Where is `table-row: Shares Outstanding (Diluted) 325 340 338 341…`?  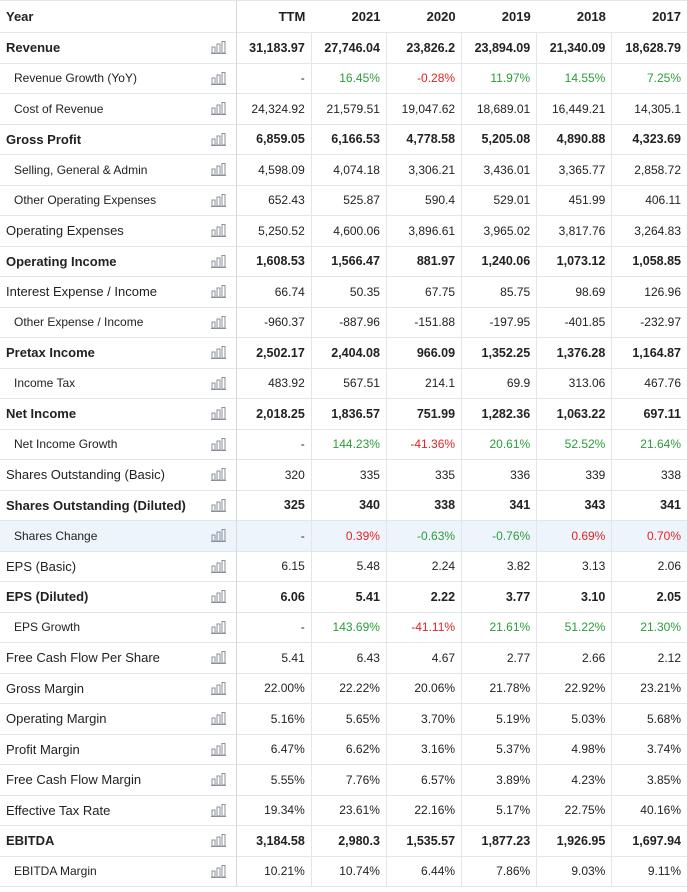 table-row: Shares Outstanding (Diluted) 325 340 338 341… is located at coordinates (343, 505).